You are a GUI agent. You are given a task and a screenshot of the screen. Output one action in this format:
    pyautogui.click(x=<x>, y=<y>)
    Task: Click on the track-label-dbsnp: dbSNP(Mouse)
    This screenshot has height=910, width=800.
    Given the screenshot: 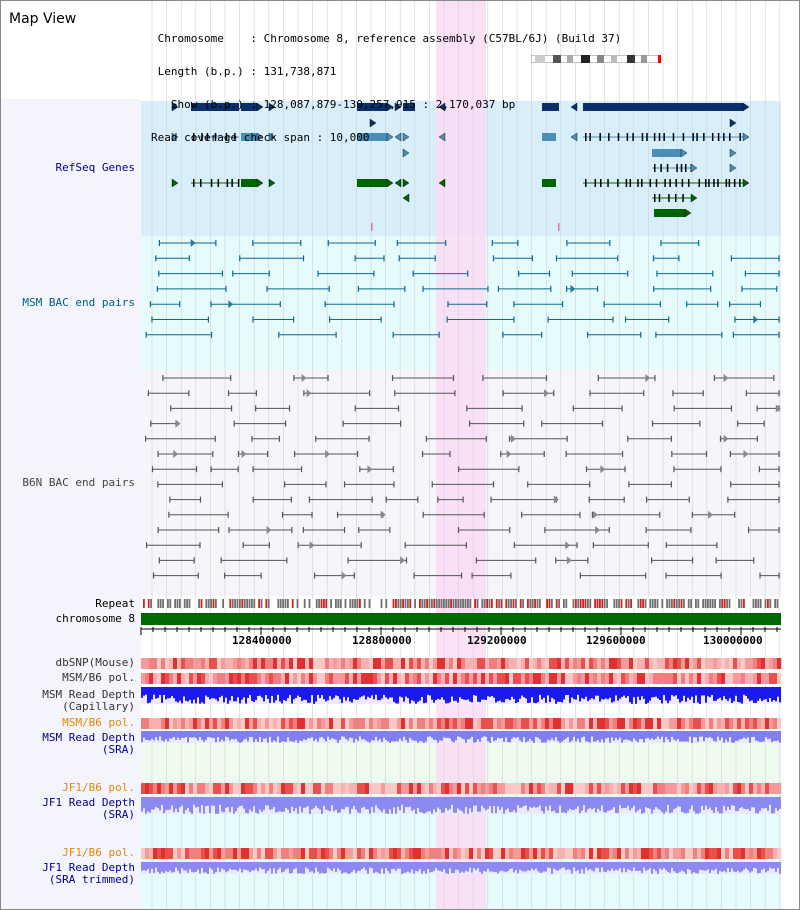 What is the action you would take?
    pyautogui.click(x=95, y=662)
    